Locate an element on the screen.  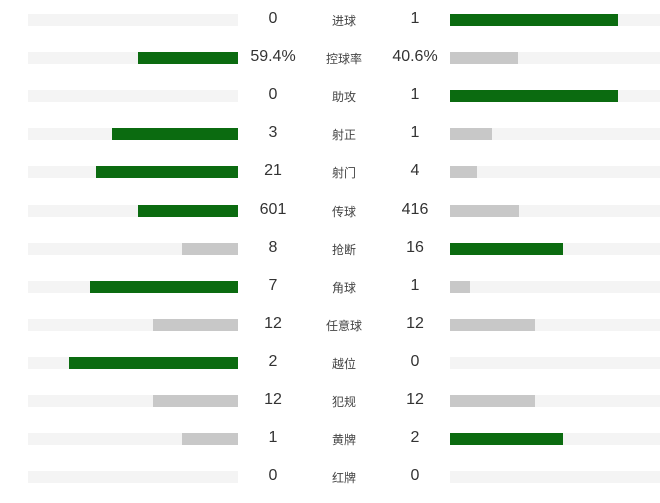
stat-label: 红牌 is located at coordinates (343, 478).